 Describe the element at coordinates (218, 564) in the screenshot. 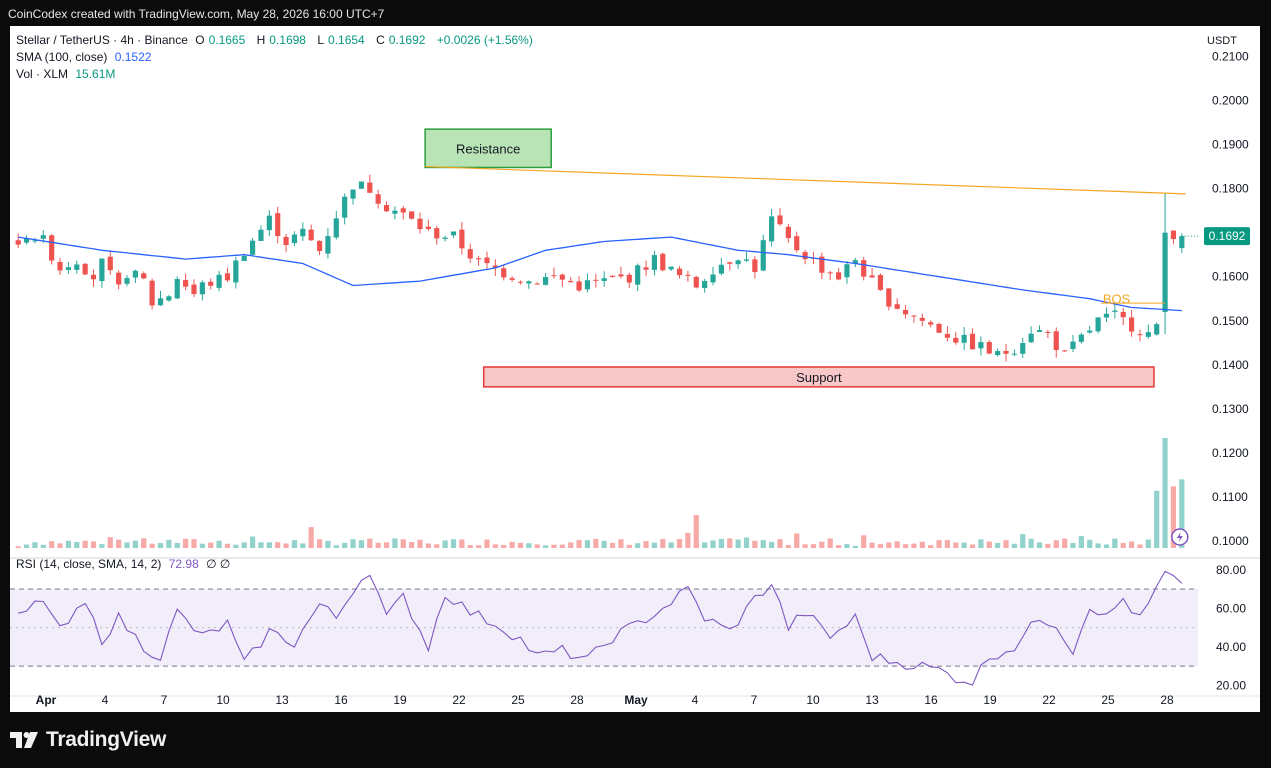

I see `rsi-extra: ∅ ∅` at that location.